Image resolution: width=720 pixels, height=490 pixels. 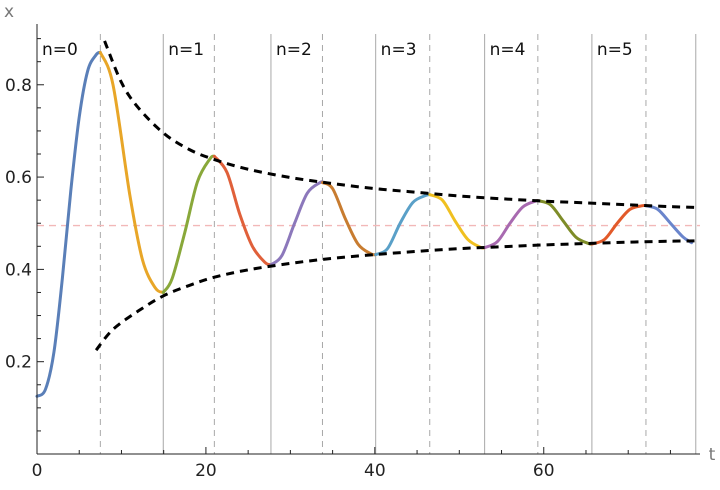 What do you see at coordinates (351, 464) in the screenshot?
I see `x-ticks: 0 20 40 60` at bounding box center [351, 464].